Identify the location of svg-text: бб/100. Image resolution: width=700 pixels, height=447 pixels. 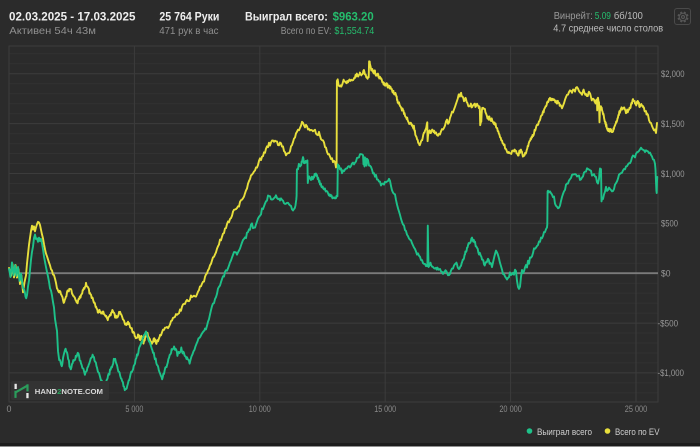
(628, 16).